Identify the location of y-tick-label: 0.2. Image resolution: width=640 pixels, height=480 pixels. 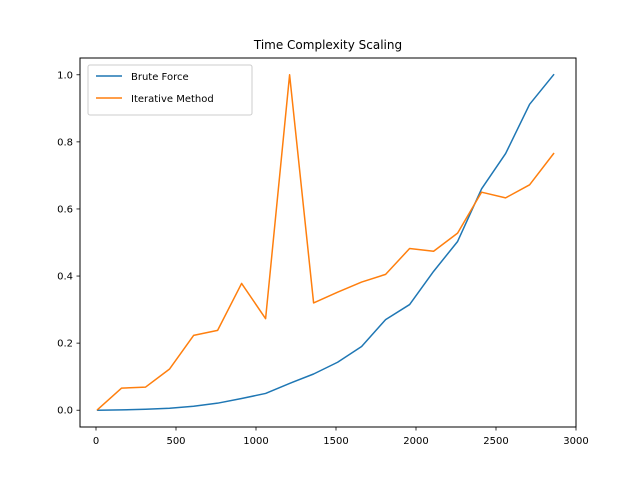
(65, 344).